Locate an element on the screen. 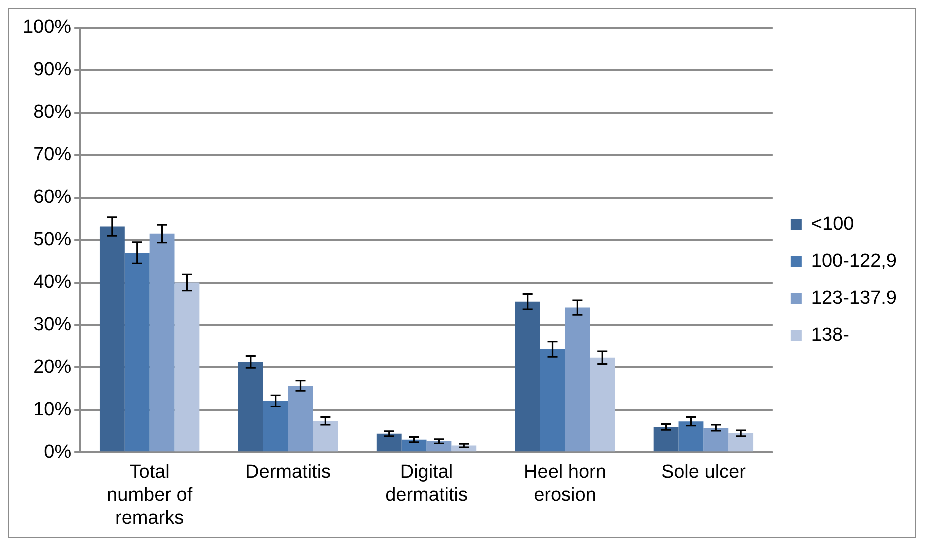 The image size is (927, 545). y-tick-label: 40% is located at coordinates (53, 282).